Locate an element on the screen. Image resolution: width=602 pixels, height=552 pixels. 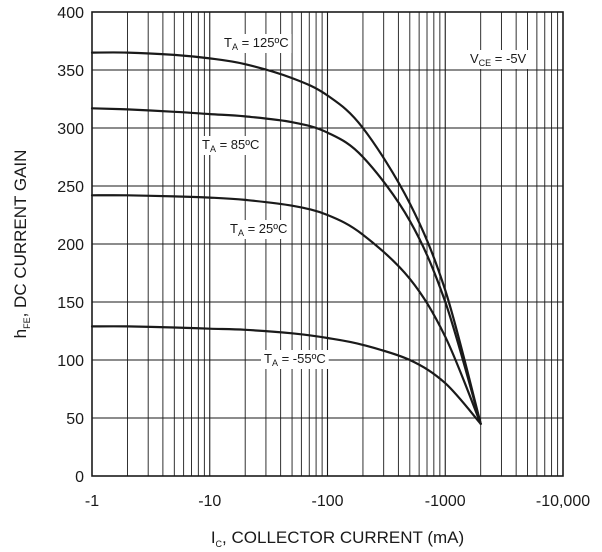
y-axis-title-rest: , DC CURRENT GAIN is located at coordinates (20, 234).